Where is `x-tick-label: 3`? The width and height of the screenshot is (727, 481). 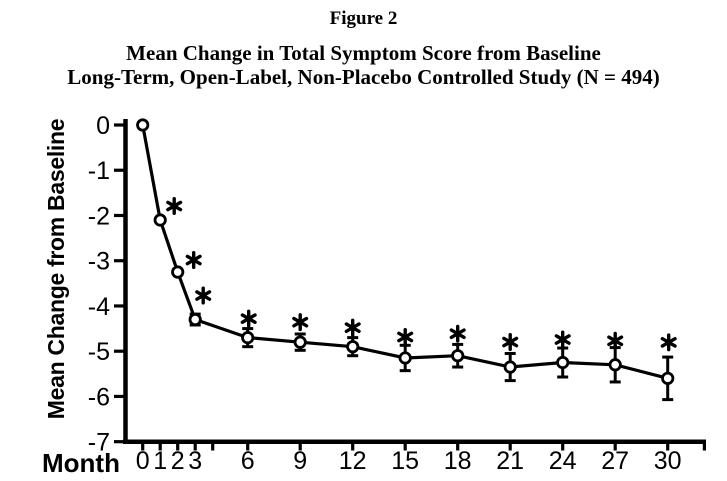
x-tick-label: 3 is located at coordinates (195, 461).